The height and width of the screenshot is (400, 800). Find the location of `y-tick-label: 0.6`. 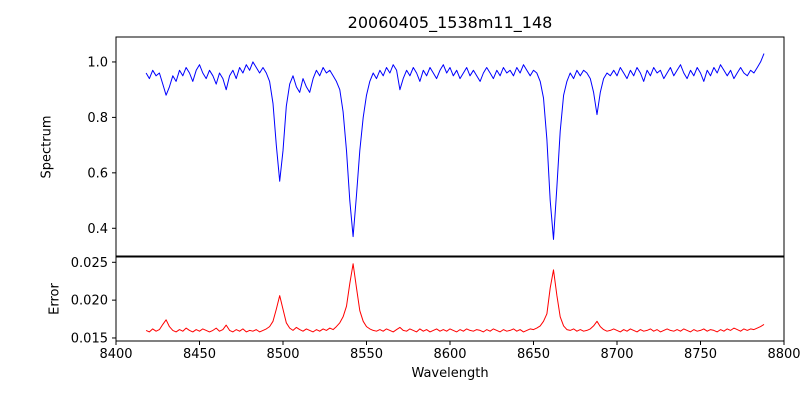

y-tick-label: 0.6 is located at coordinates (97, 173).